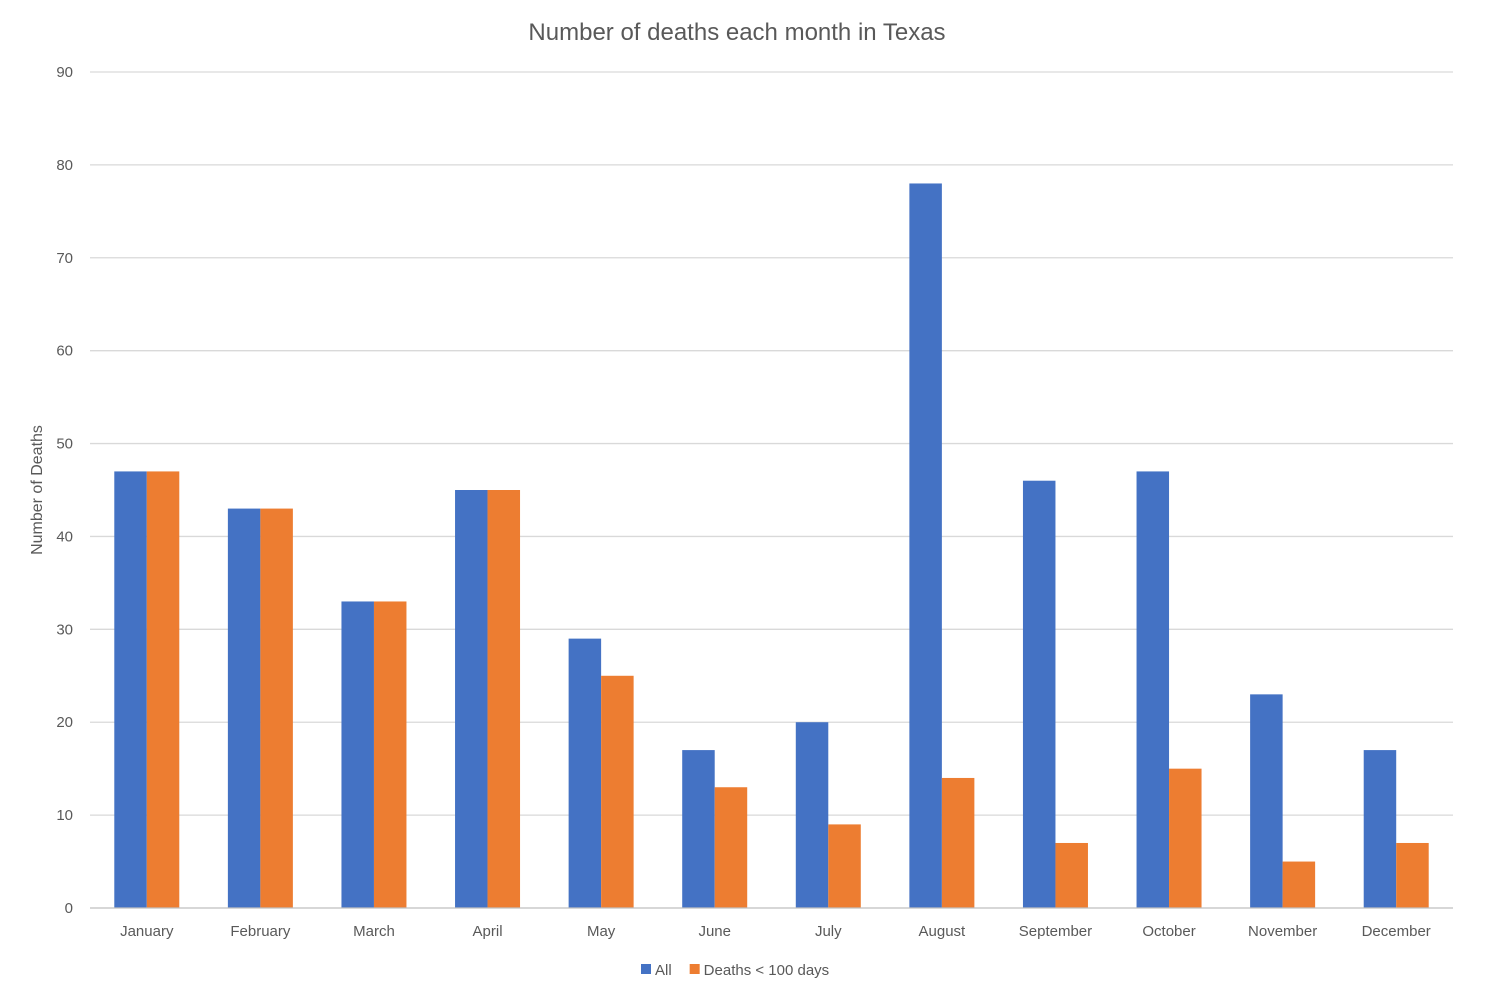 The image size is (1492, 997). I want to click on chart-title: Number of deaths each month in Texas, so click(736, 32).